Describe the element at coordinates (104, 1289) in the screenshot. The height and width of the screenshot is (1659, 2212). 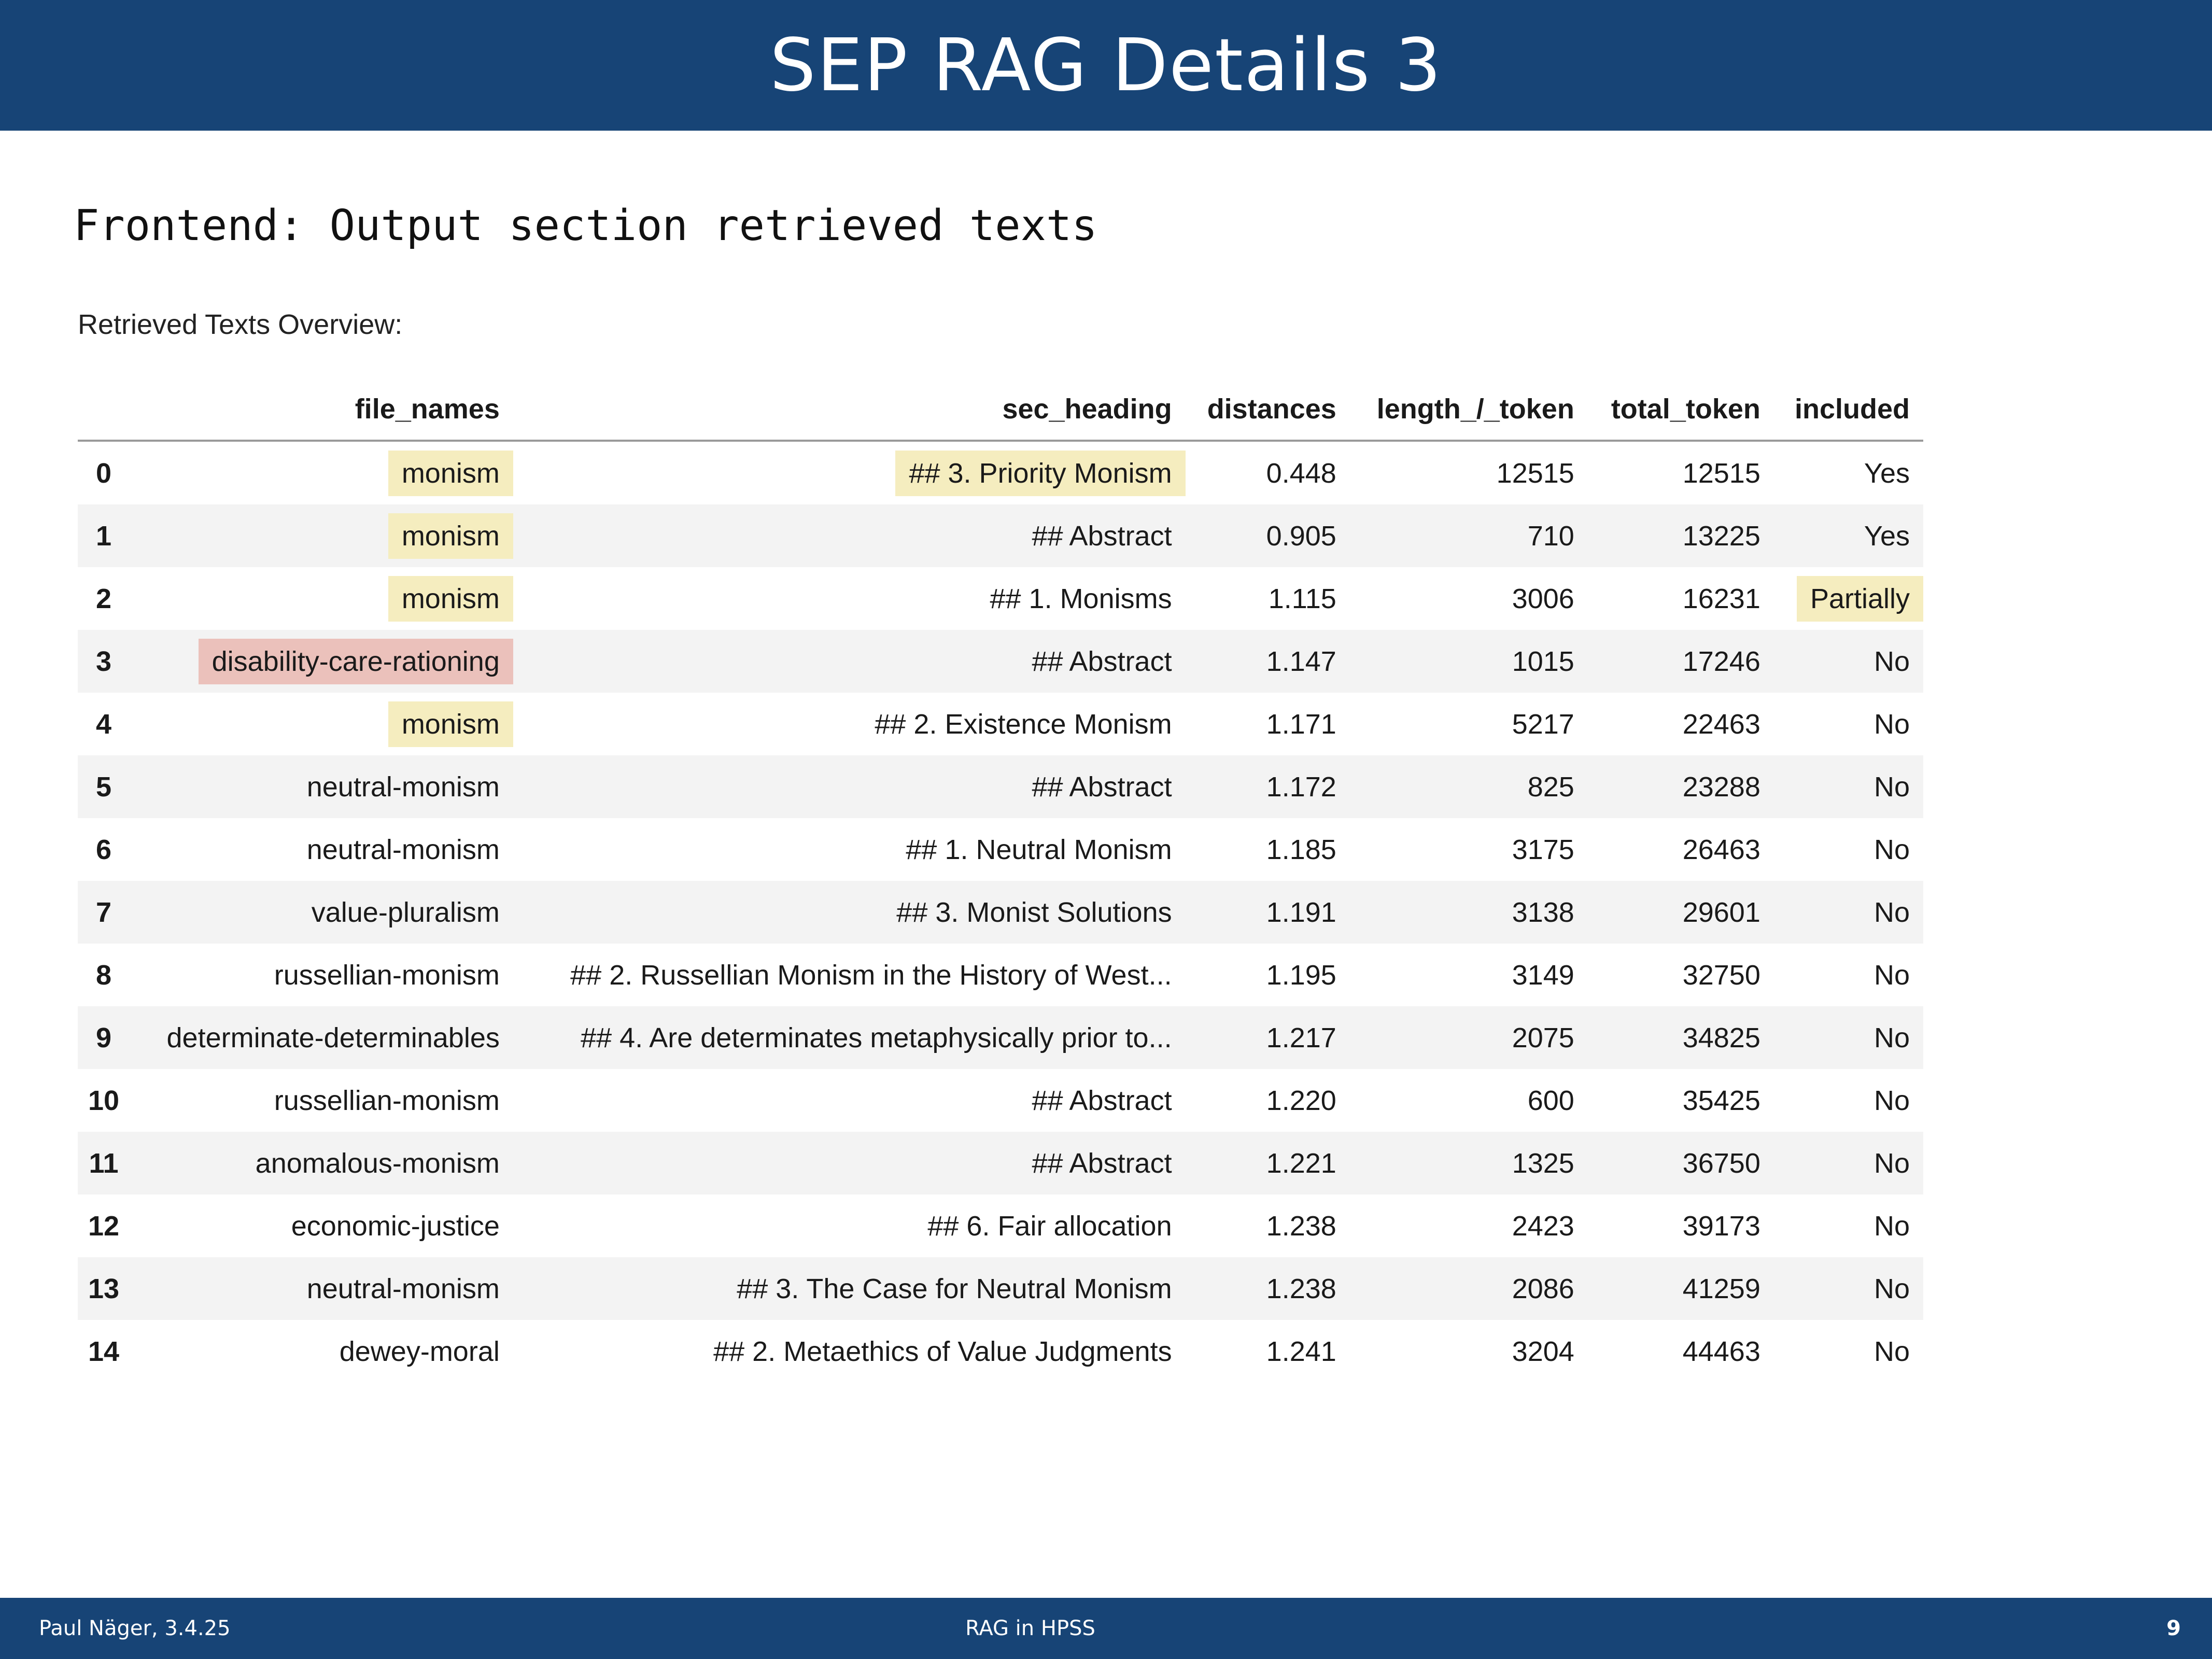
I see `row-index: 13` at that location.